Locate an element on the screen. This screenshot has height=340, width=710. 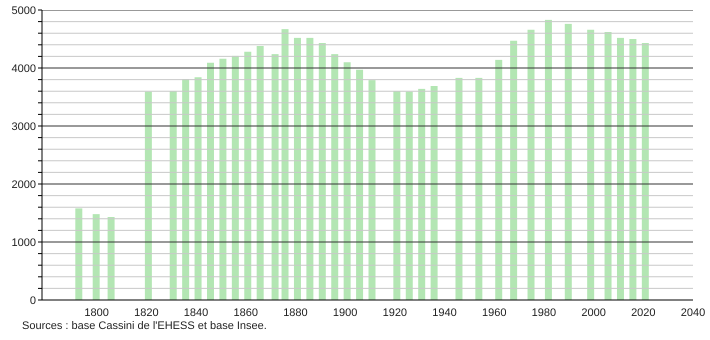
y-tick-label: 1000 is located at coordinates (24, 242).